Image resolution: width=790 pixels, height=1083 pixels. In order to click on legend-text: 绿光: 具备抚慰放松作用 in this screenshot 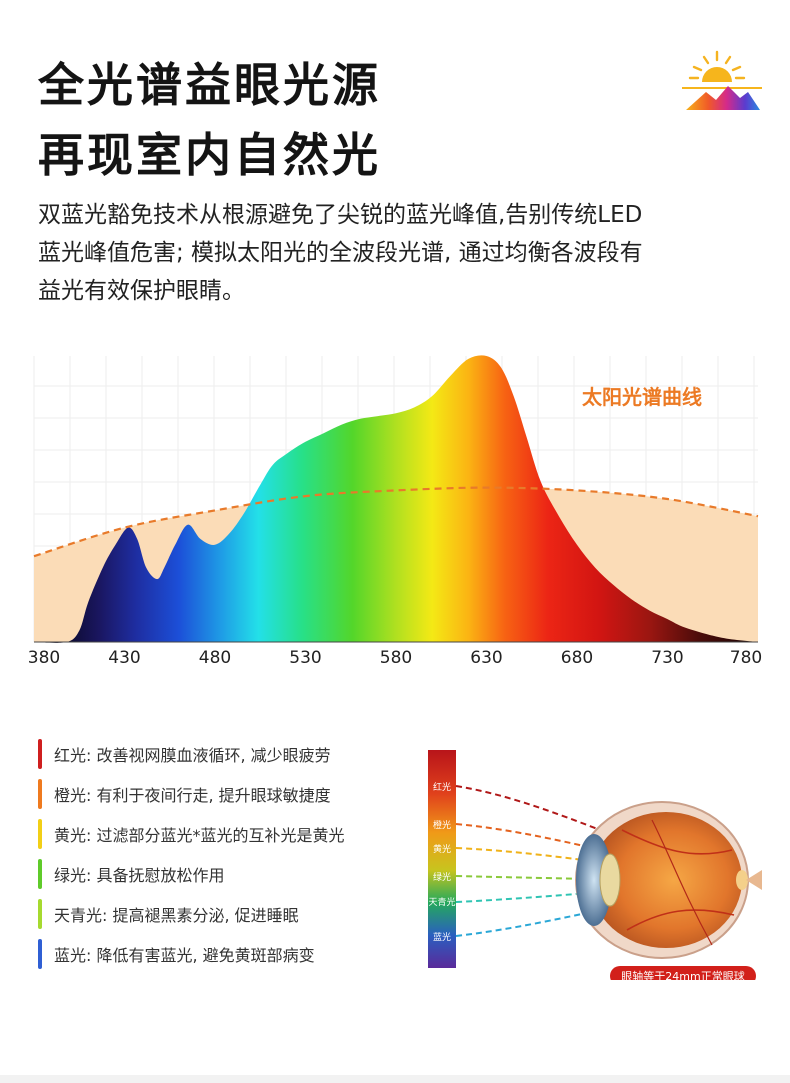, I will do `click(139, 875)`.